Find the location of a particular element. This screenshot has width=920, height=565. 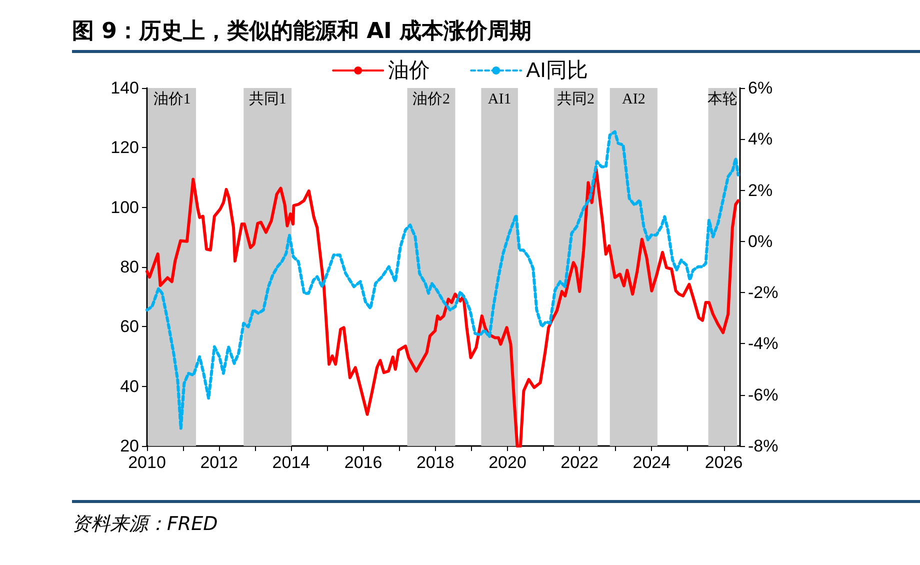

y2-tick-label: -8% is located at coordinates (763, 446).